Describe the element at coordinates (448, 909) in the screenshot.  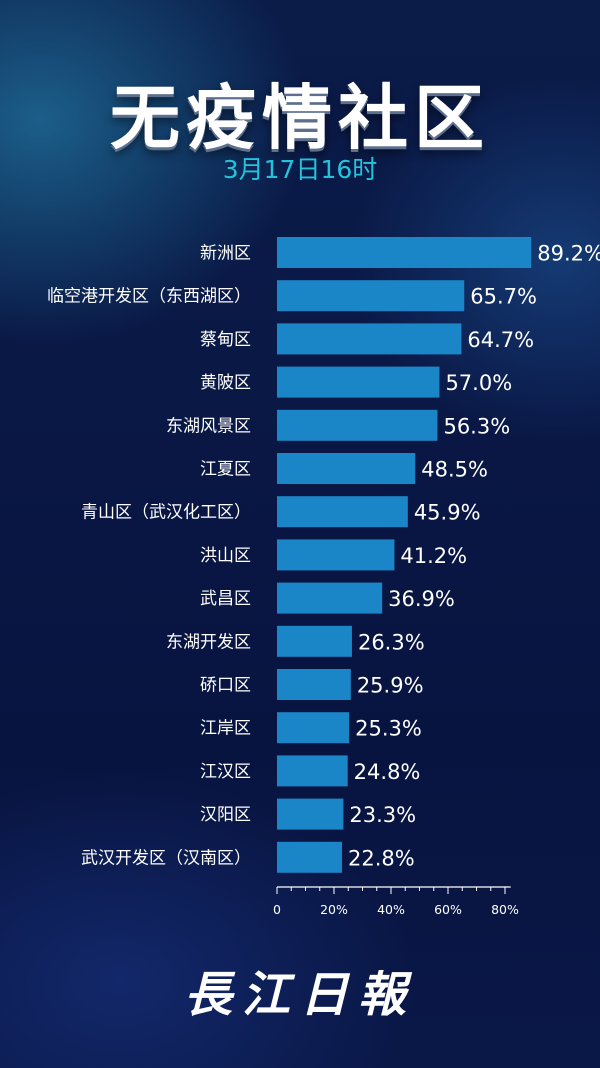
I see `x-tick-label-60: 60%` at that location.